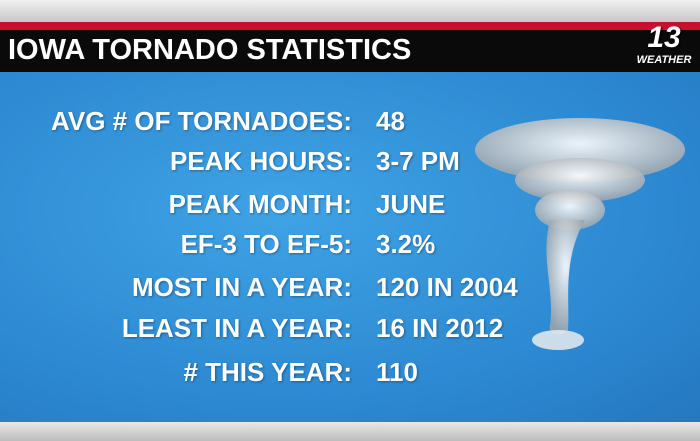  What do you see at coordinates (267, 372) in the screenshot?
I see `stat-label: # THIS YEAR:` at bounding box center [267, 372].